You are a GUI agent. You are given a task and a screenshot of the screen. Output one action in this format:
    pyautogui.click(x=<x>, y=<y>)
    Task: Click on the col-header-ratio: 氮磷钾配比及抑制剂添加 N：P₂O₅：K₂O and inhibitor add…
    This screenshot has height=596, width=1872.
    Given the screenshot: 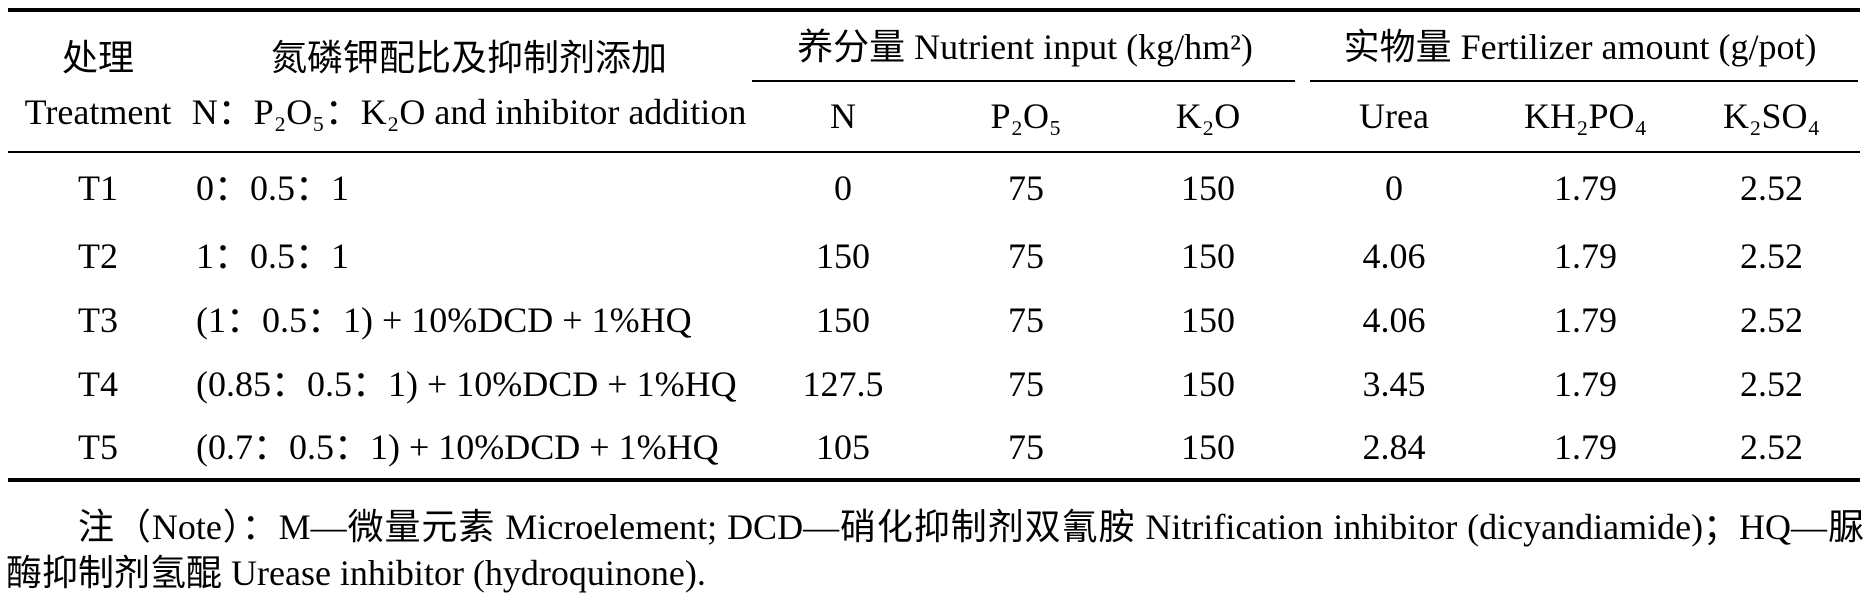 What is the action you would take?
    pyautogui.click(x=469, y=81)
    